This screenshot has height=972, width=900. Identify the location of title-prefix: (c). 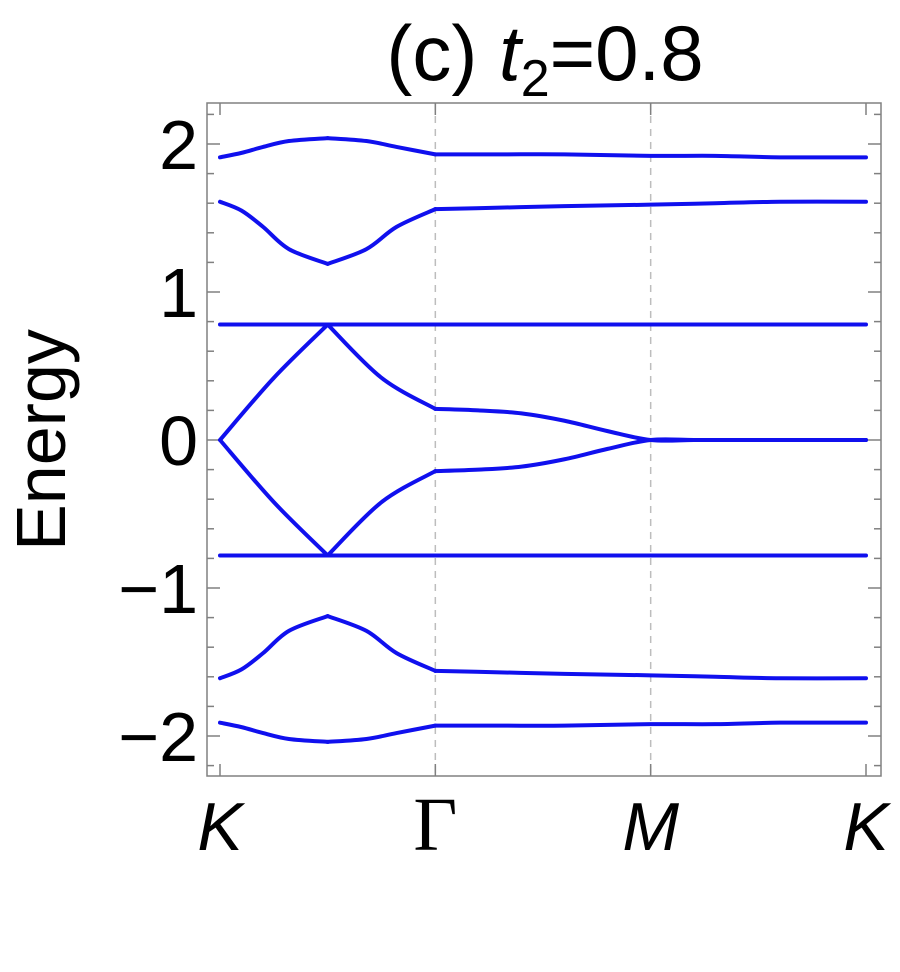
(442, 53).